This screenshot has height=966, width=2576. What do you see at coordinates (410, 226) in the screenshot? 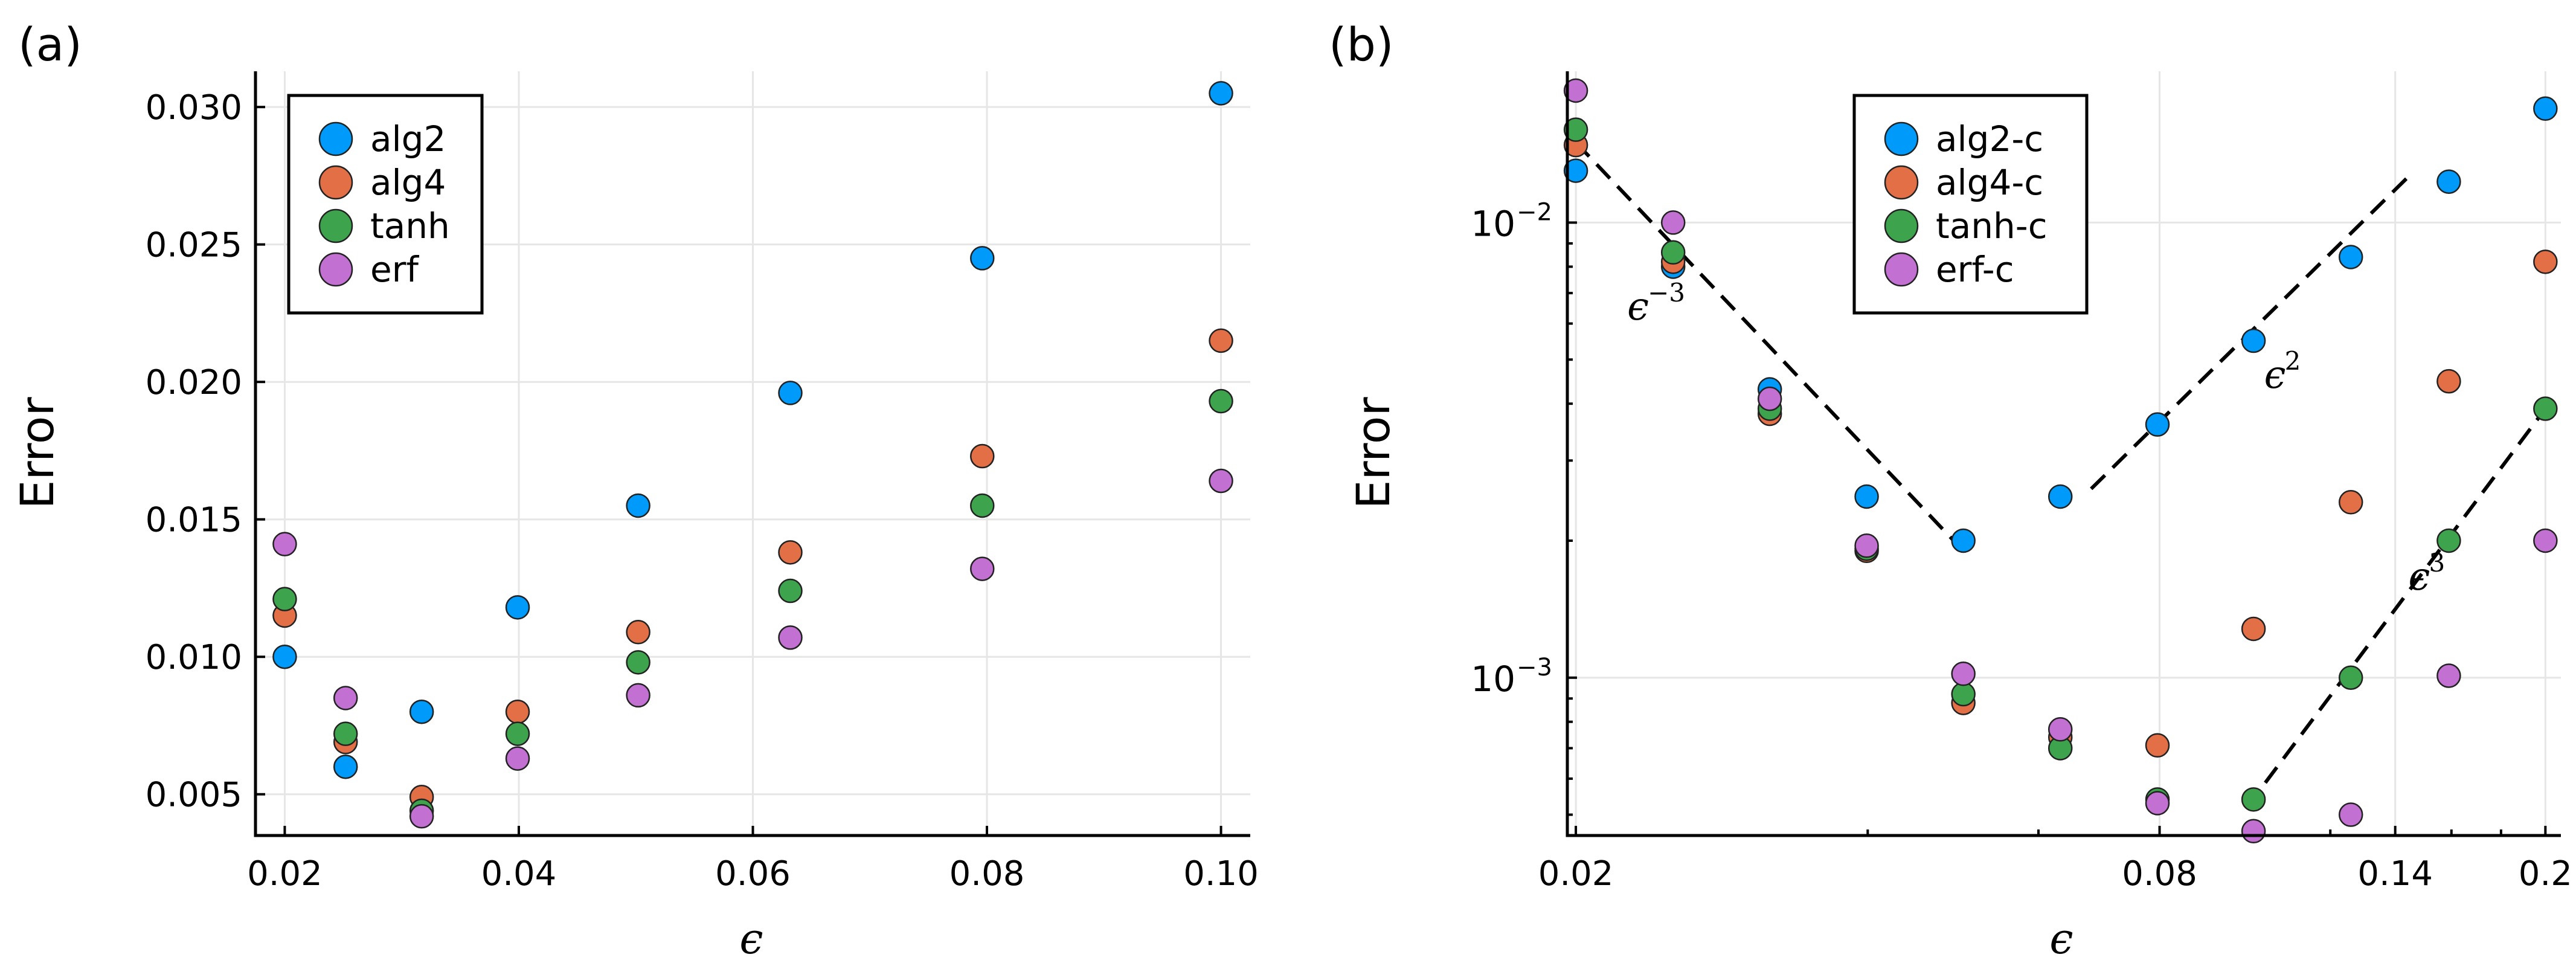
I see `legend-label-tanh: tanh` at bounding box center [410, 226].